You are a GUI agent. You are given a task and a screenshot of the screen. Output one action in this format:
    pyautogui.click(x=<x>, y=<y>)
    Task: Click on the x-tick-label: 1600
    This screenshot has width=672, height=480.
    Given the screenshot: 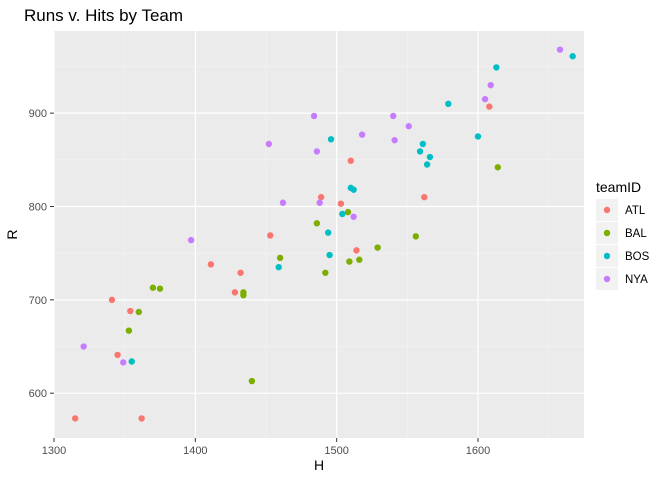 What is the action you would take?
    pyautogui.click(x=478, y=451)
    